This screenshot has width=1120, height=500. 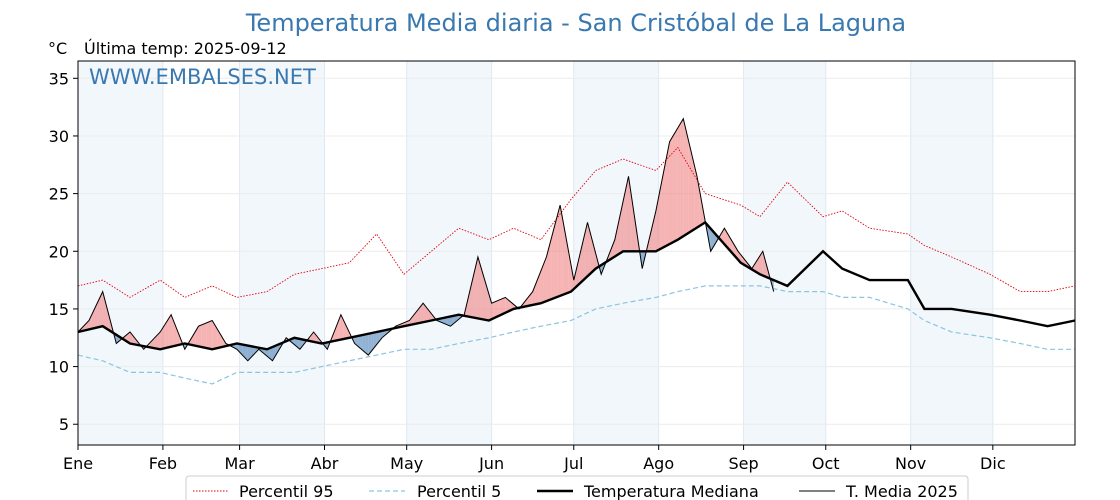 I want to click on x-tick-label: Oct, so click(x=826, y=463).